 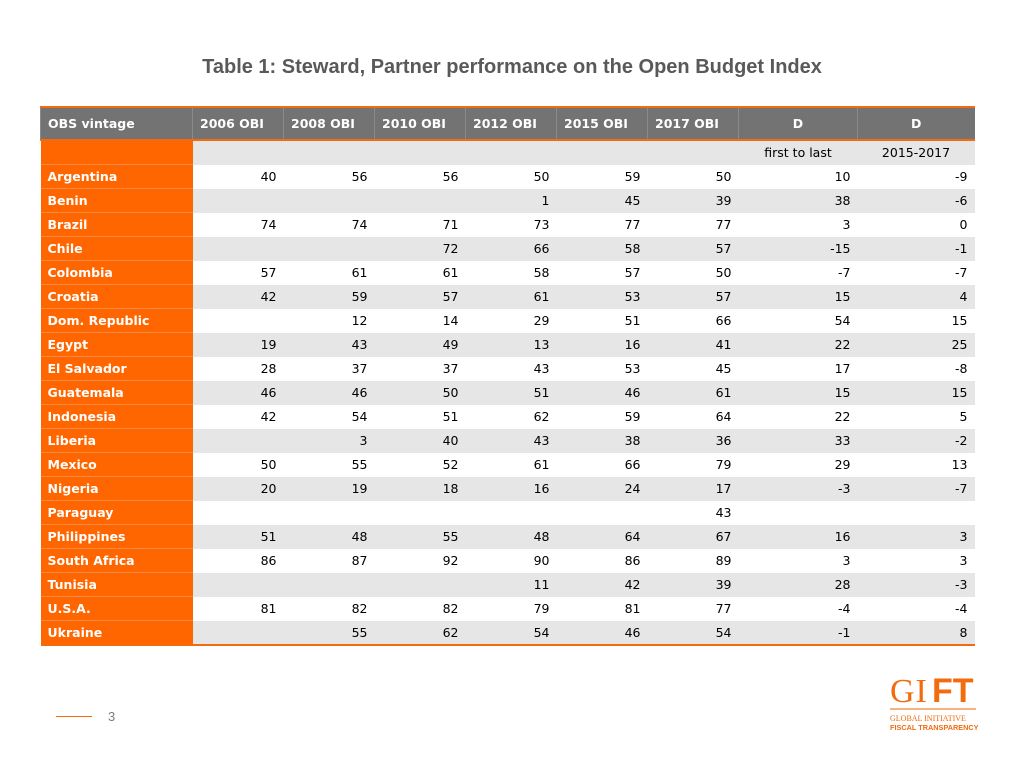 What do you see at coordinates (238, 123) in the screenshot?
I see `column-header: 2006 OBI` at bounding box center [238, 123].